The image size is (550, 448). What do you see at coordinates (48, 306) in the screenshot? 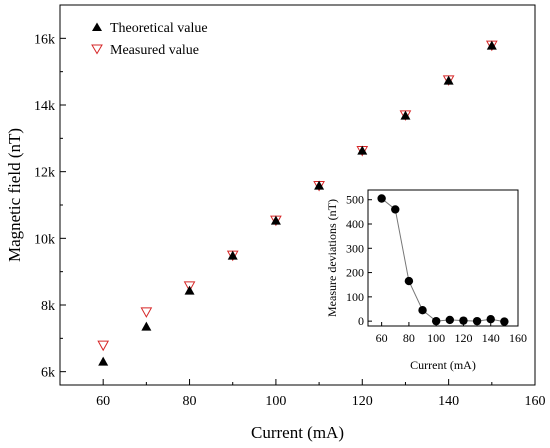
I see `main-y-tick-label: 8k` at bounding box center [48, 306].